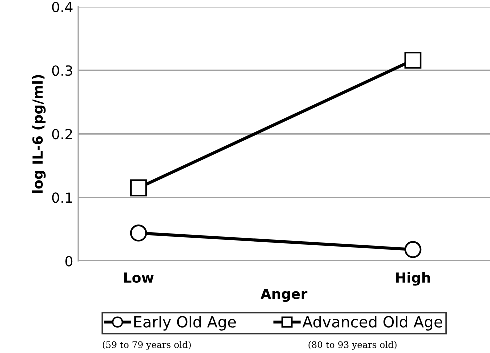 Image resolution: width=490 pixels, height=353 pixels. Describe the element at coordinates (62, 198) in the screenshot. I see `y-tick-label: 0.1` at that location.